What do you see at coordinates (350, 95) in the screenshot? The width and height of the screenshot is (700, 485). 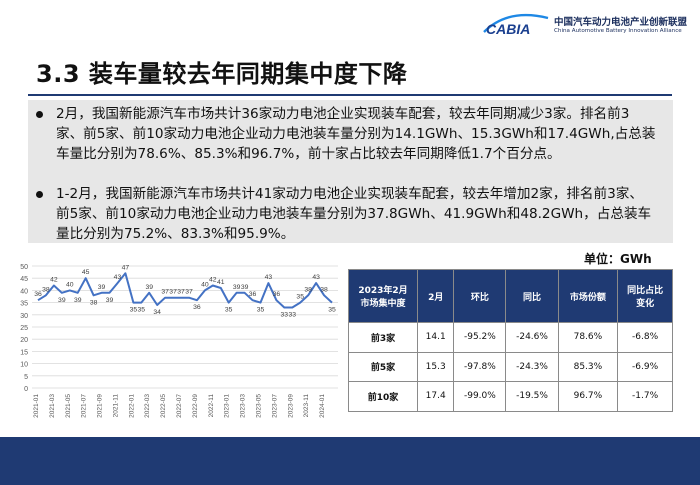 I see `title-divider` at bounding box center [350, 95].